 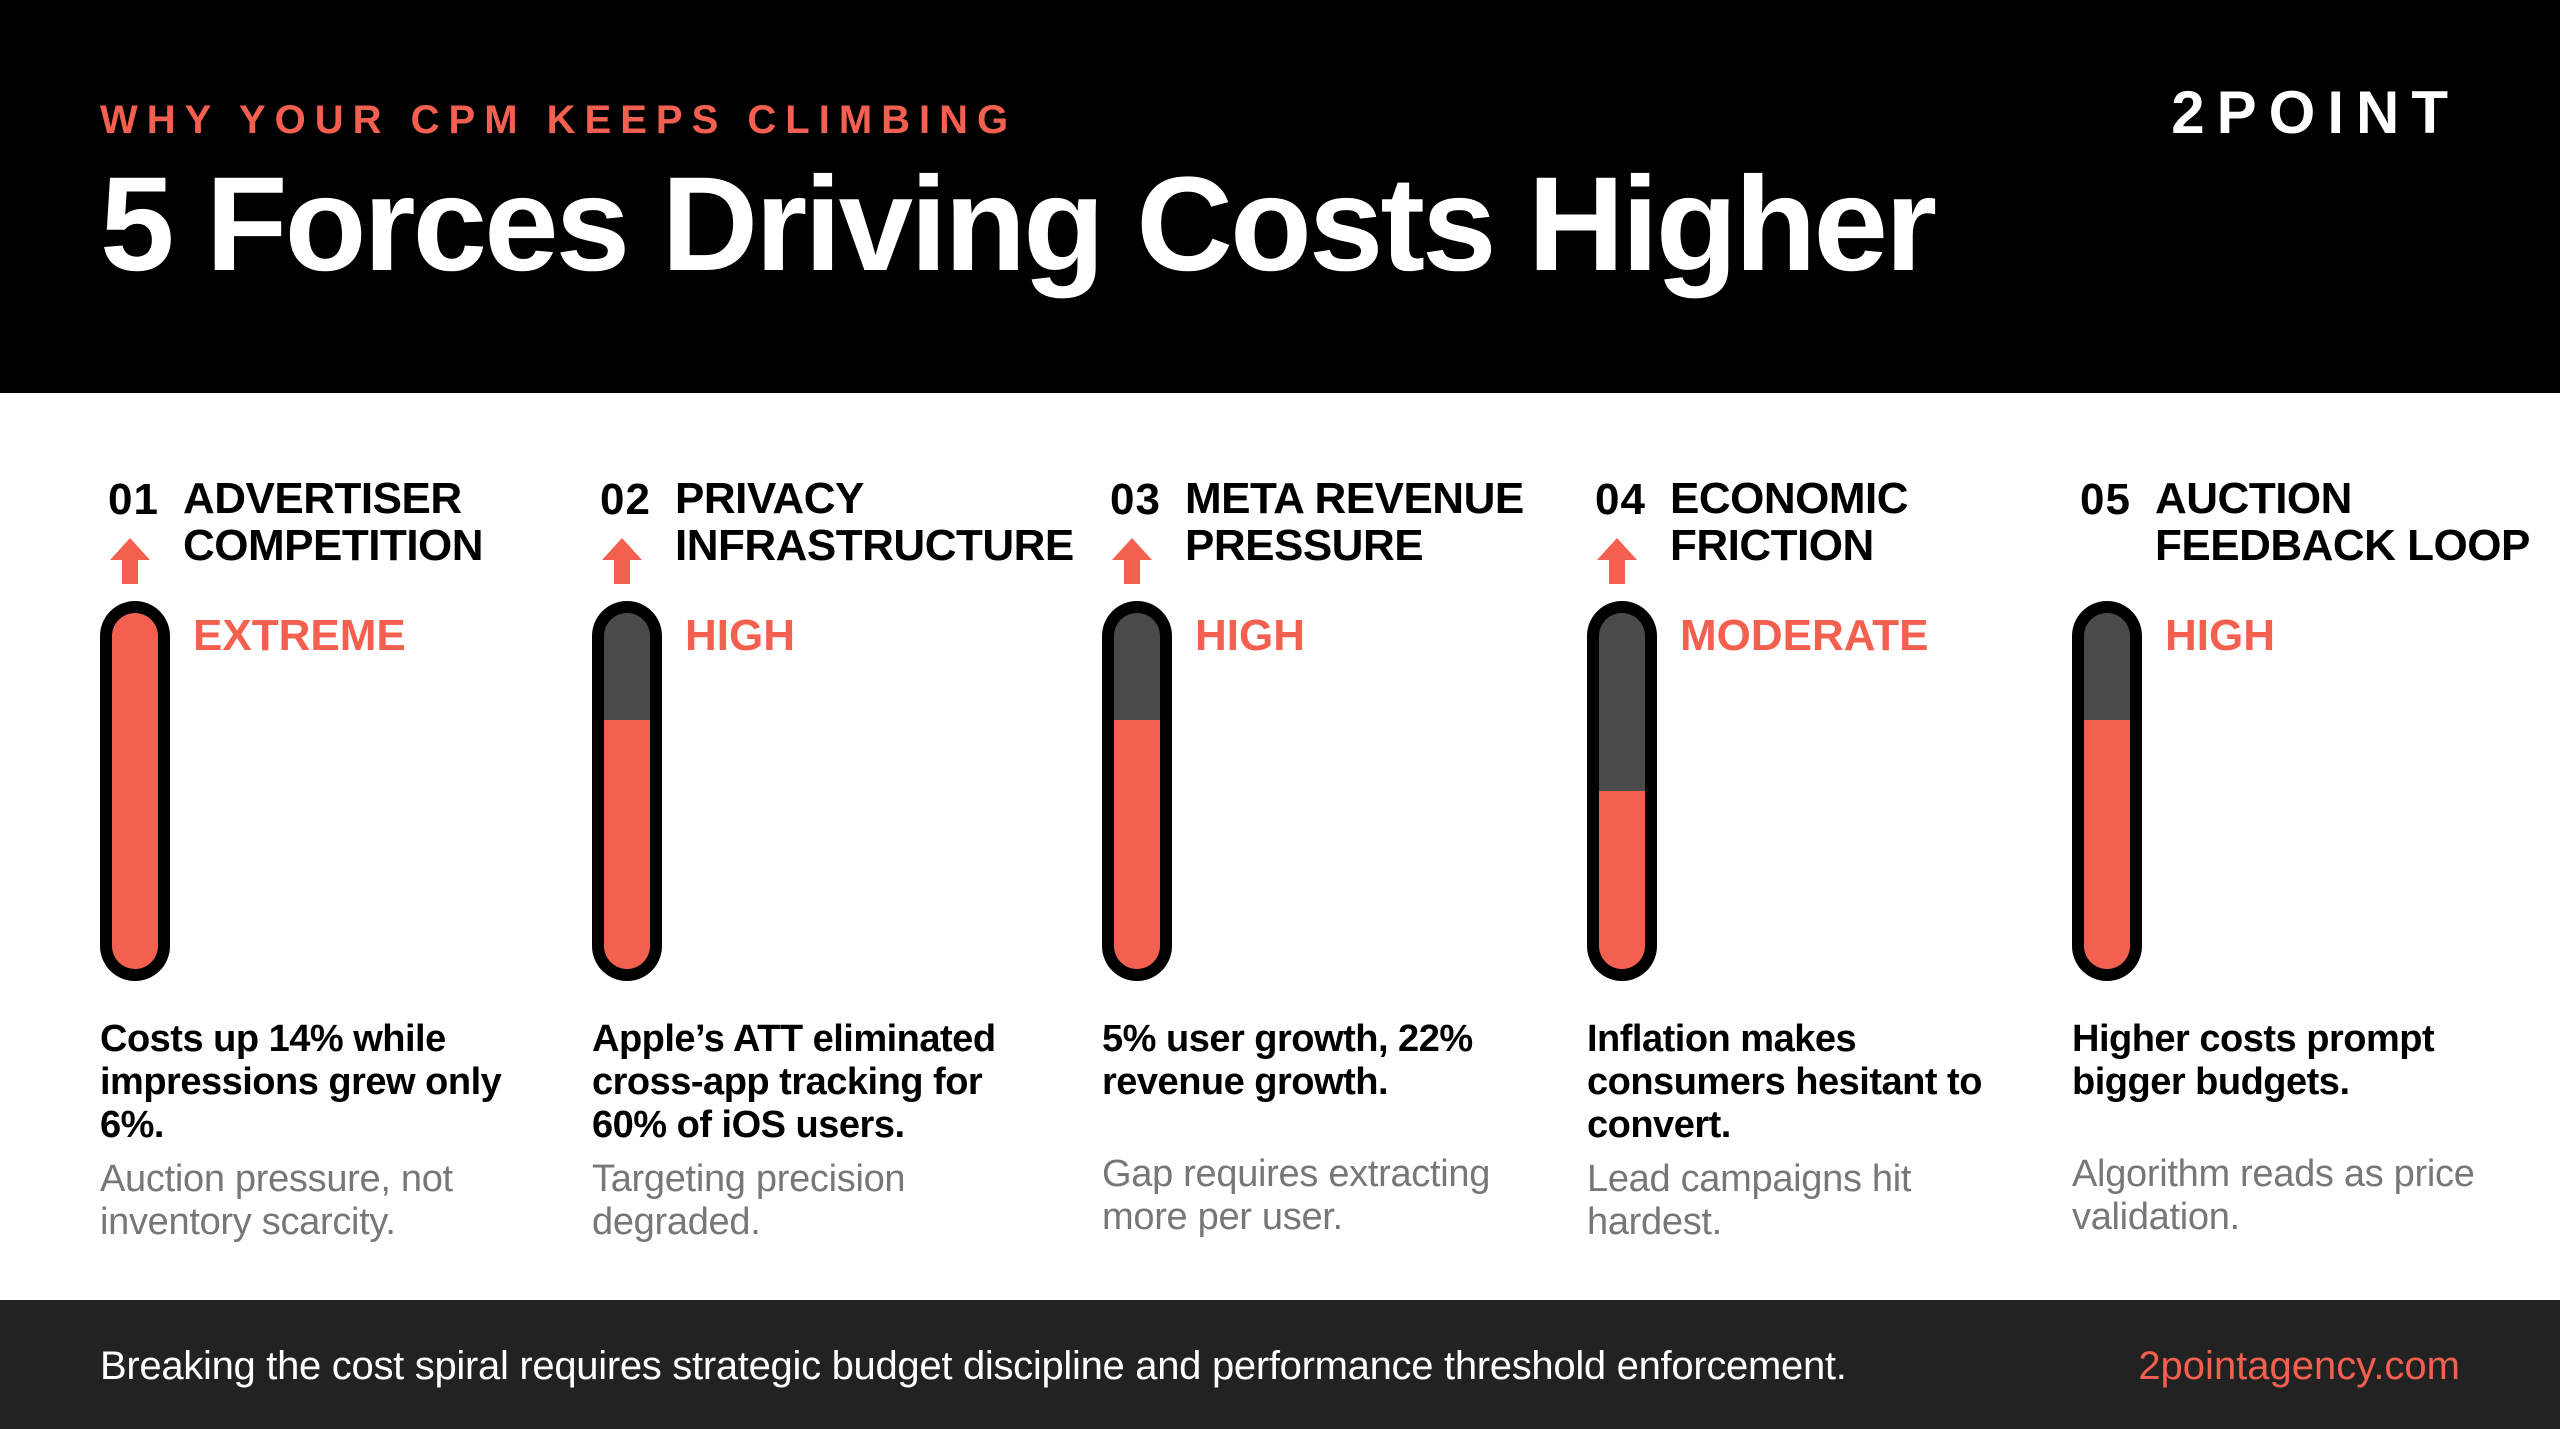 I want to click on force-note: Gap requires extracting more per user., so click(x=1296, y=1195).